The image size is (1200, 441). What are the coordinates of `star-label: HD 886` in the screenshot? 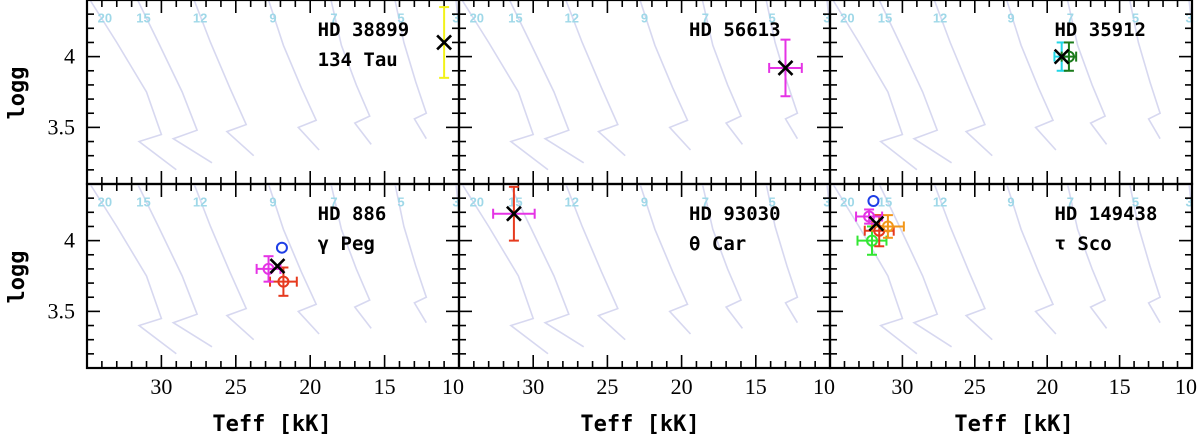 It's located at (352, 214).